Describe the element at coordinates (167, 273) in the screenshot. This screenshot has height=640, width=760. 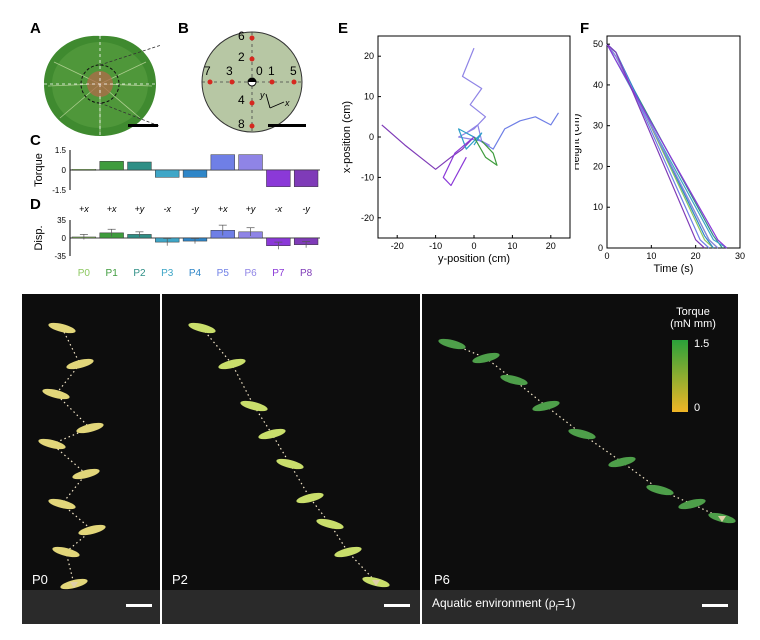
I see `category-label: P3` at that location.